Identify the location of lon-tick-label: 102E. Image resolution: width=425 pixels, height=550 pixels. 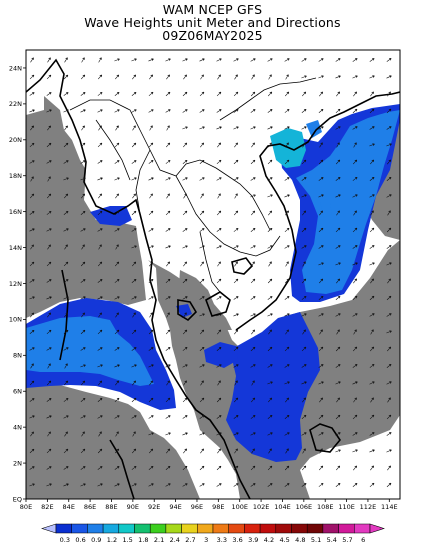
(261, 507).